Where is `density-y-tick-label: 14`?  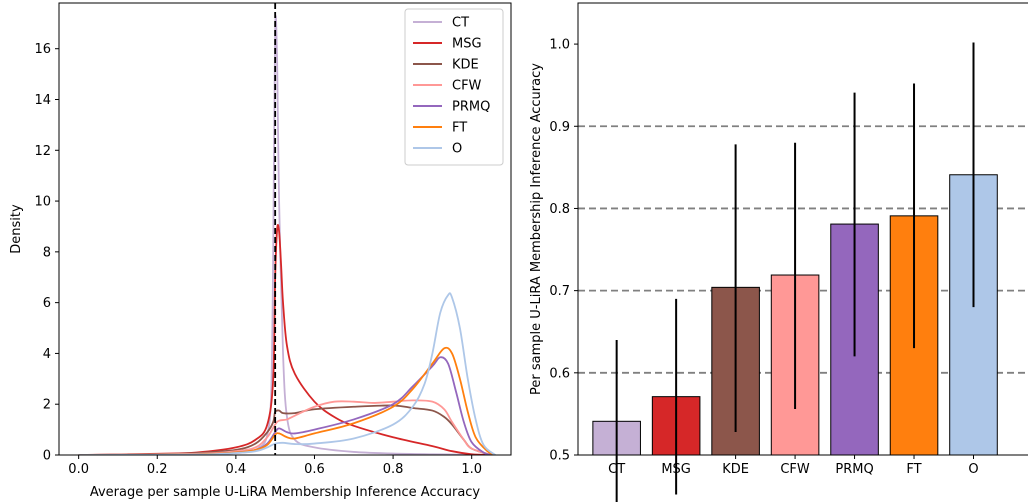 density-y-tick-label: 14 is located at coordinates (42, 100).